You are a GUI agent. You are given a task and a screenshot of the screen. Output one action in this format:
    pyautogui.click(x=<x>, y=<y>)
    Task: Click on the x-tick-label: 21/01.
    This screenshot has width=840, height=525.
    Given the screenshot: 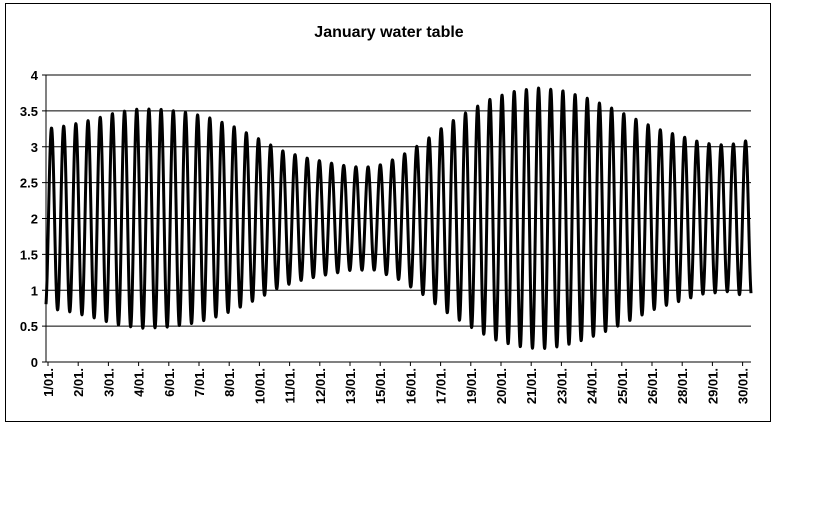 What is the action you would take?
    pyautogui.click(x=531, y=386)
    